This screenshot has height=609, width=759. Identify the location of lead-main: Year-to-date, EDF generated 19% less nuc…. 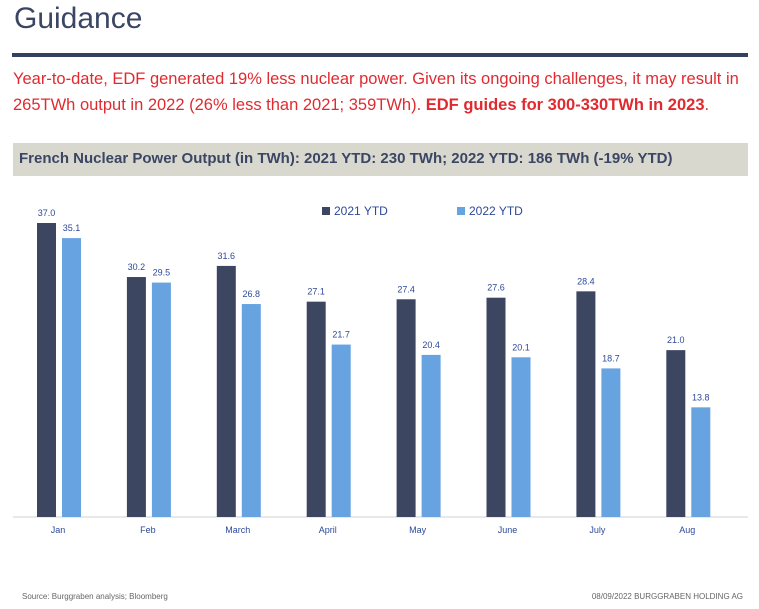
(376, 92).